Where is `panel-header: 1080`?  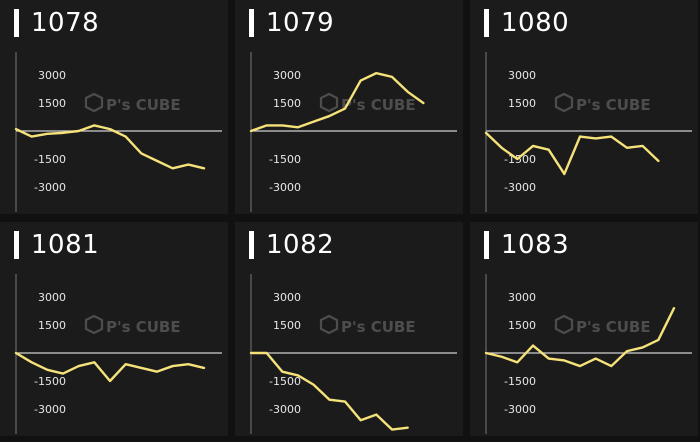
panel-header: 1080 is located at coordinates (526, 23).